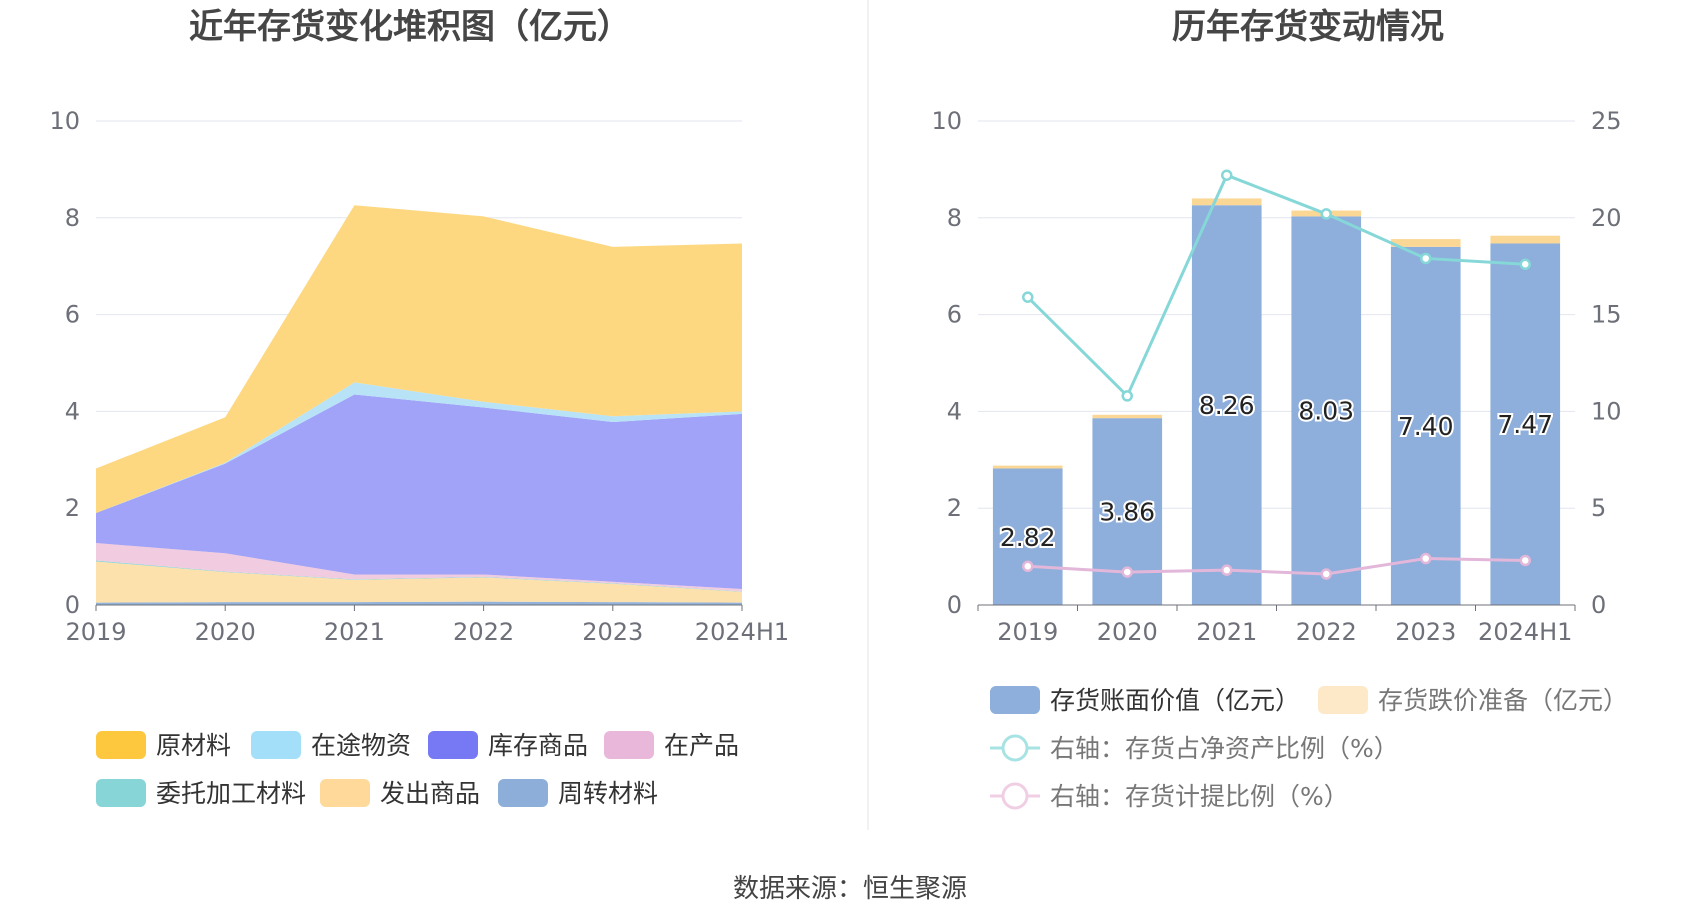 Image resolution: width=1700 pixels, height=918 pixels. I want to click on left-y-tick-label: 10, so click(64, 121).